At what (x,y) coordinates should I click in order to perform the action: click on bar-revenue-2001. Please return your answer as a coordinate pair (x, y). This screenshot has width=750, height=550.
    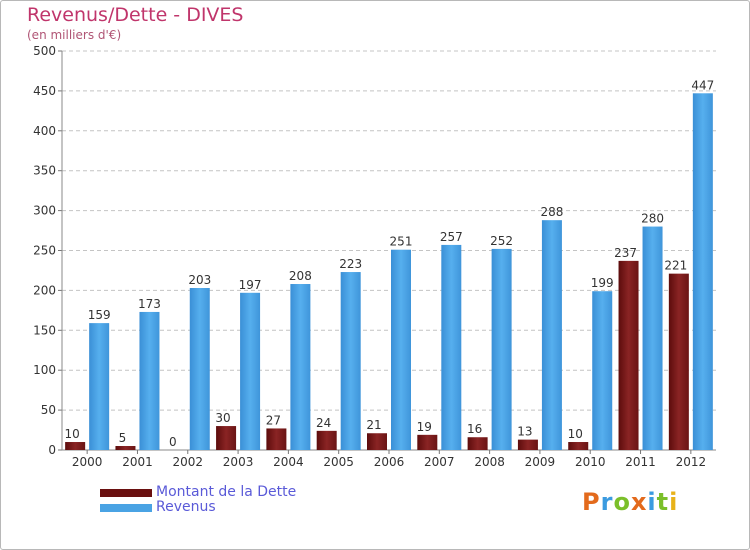
    Looking at the image, I should click on (149, 380).